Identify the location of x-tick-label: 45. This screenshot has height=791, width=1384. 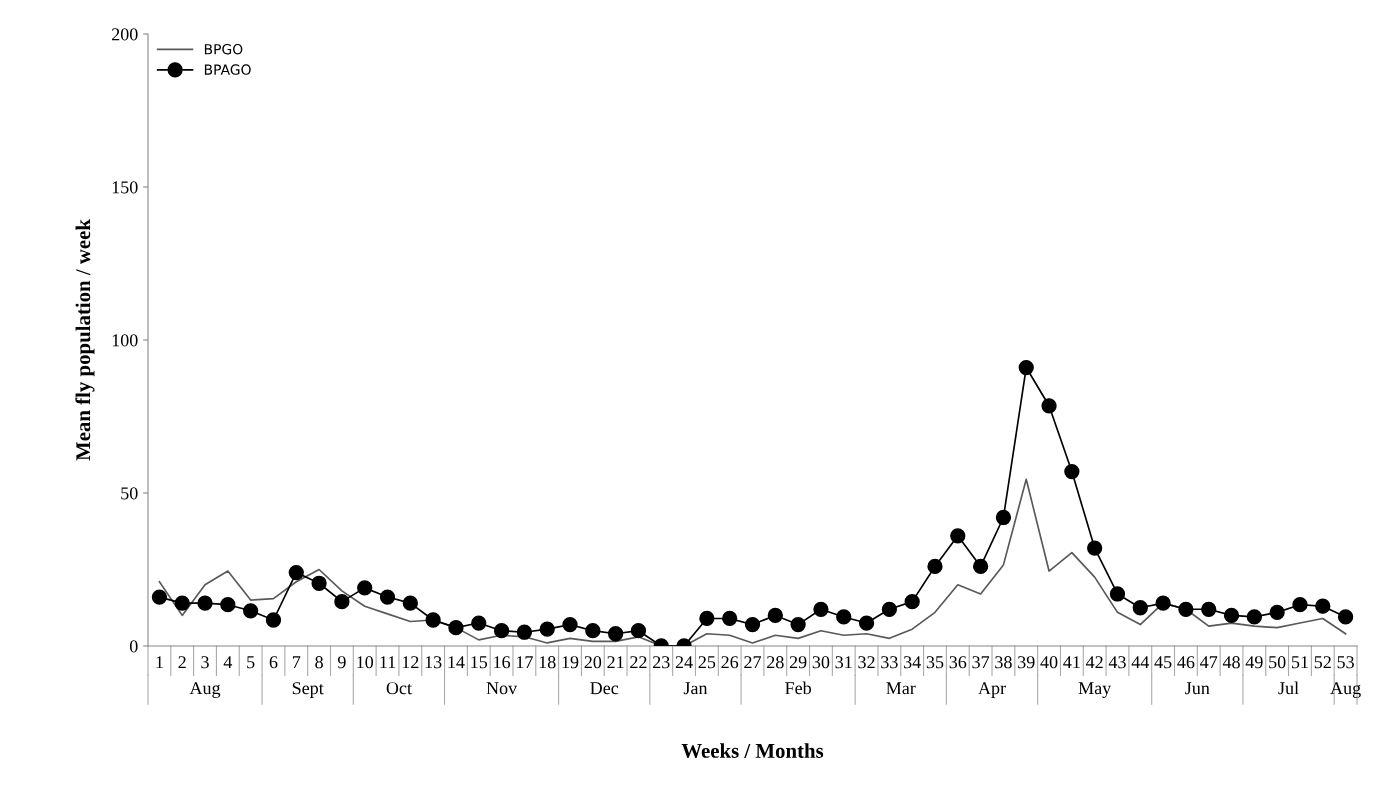
(1163, 662).